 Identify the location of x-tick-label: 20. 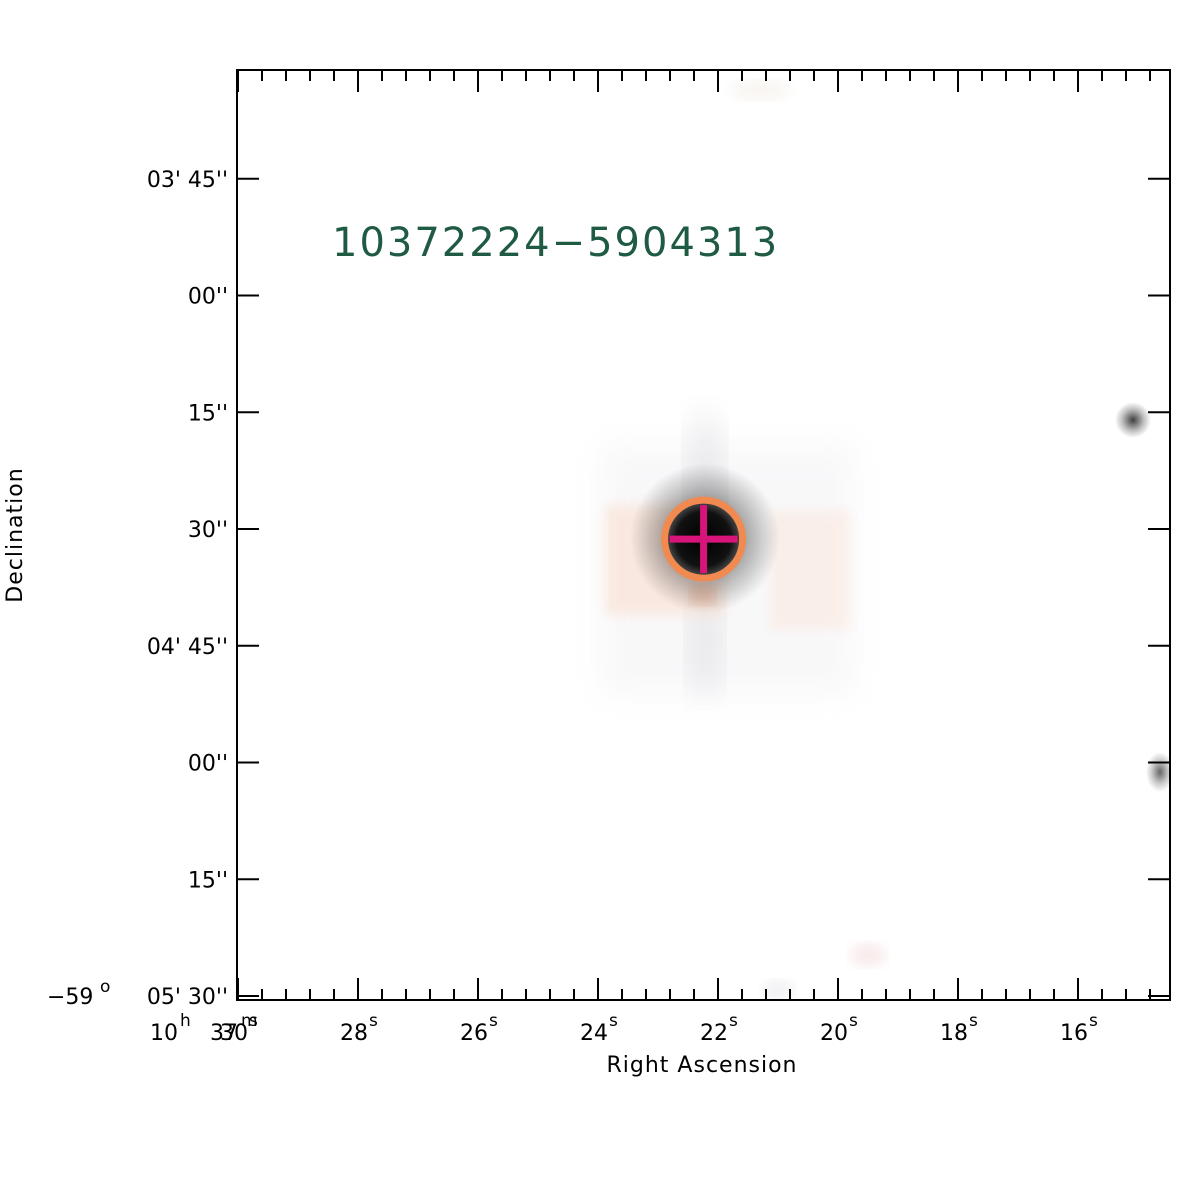
(834, 1033).